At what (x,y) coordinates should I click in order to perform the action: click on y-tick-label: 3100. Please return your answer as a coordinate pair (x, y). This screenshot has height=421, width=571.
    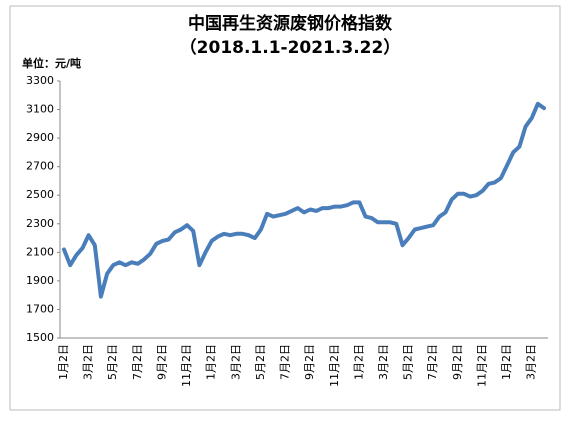
    Looking at the image, I should click on (40, 109).